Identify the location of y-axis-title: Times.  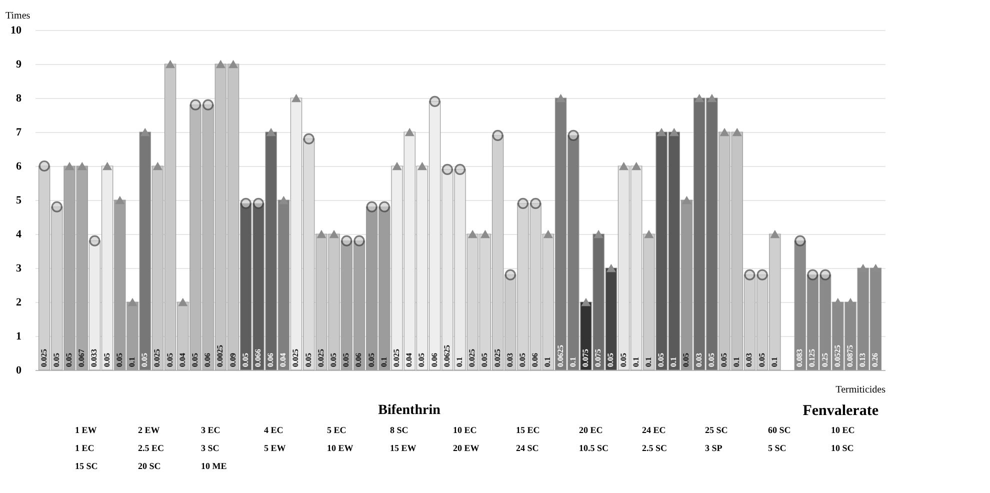
(18, 16).